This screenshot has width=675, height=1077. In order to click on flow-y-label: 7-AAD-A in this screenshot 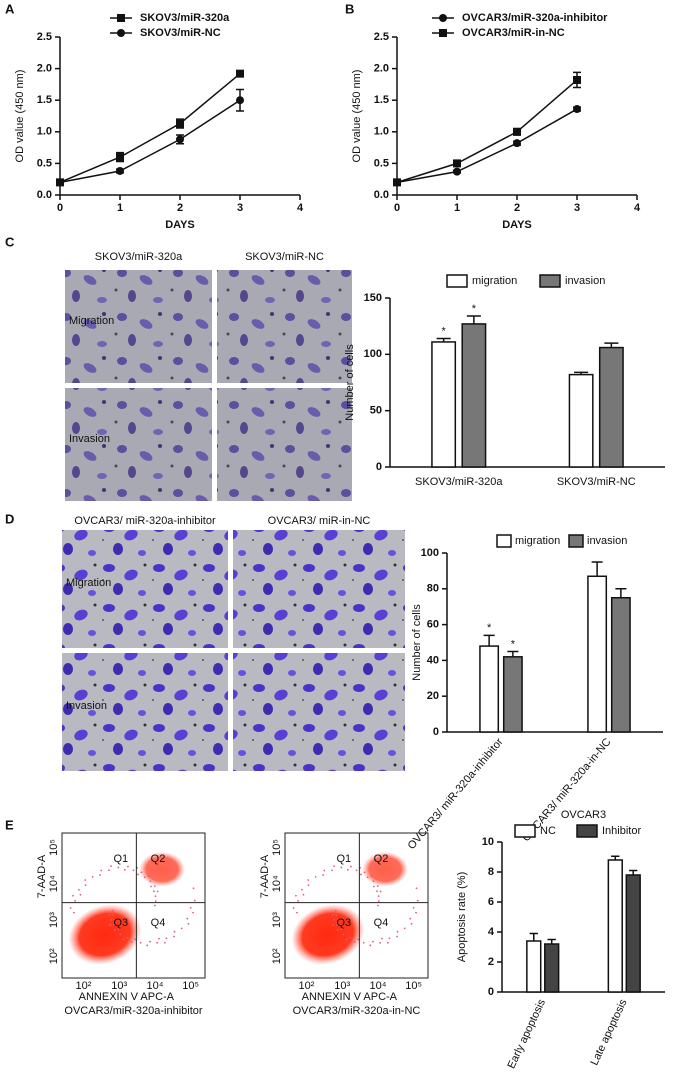, I will do `click(42, 876)`.